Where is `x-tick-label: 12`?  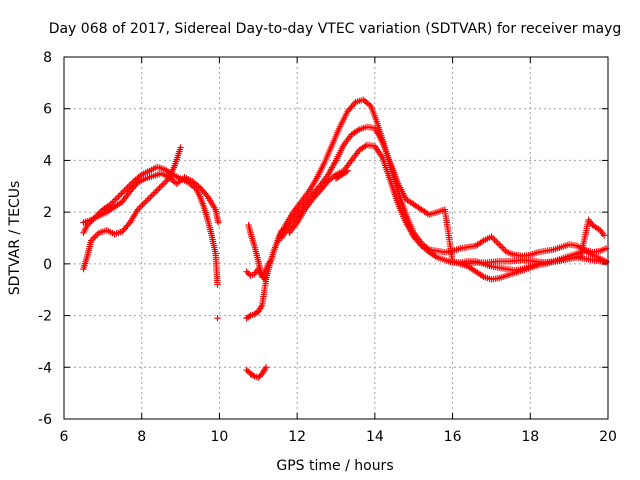 x-tick-label: 12 is located at coordinates (297, 437).